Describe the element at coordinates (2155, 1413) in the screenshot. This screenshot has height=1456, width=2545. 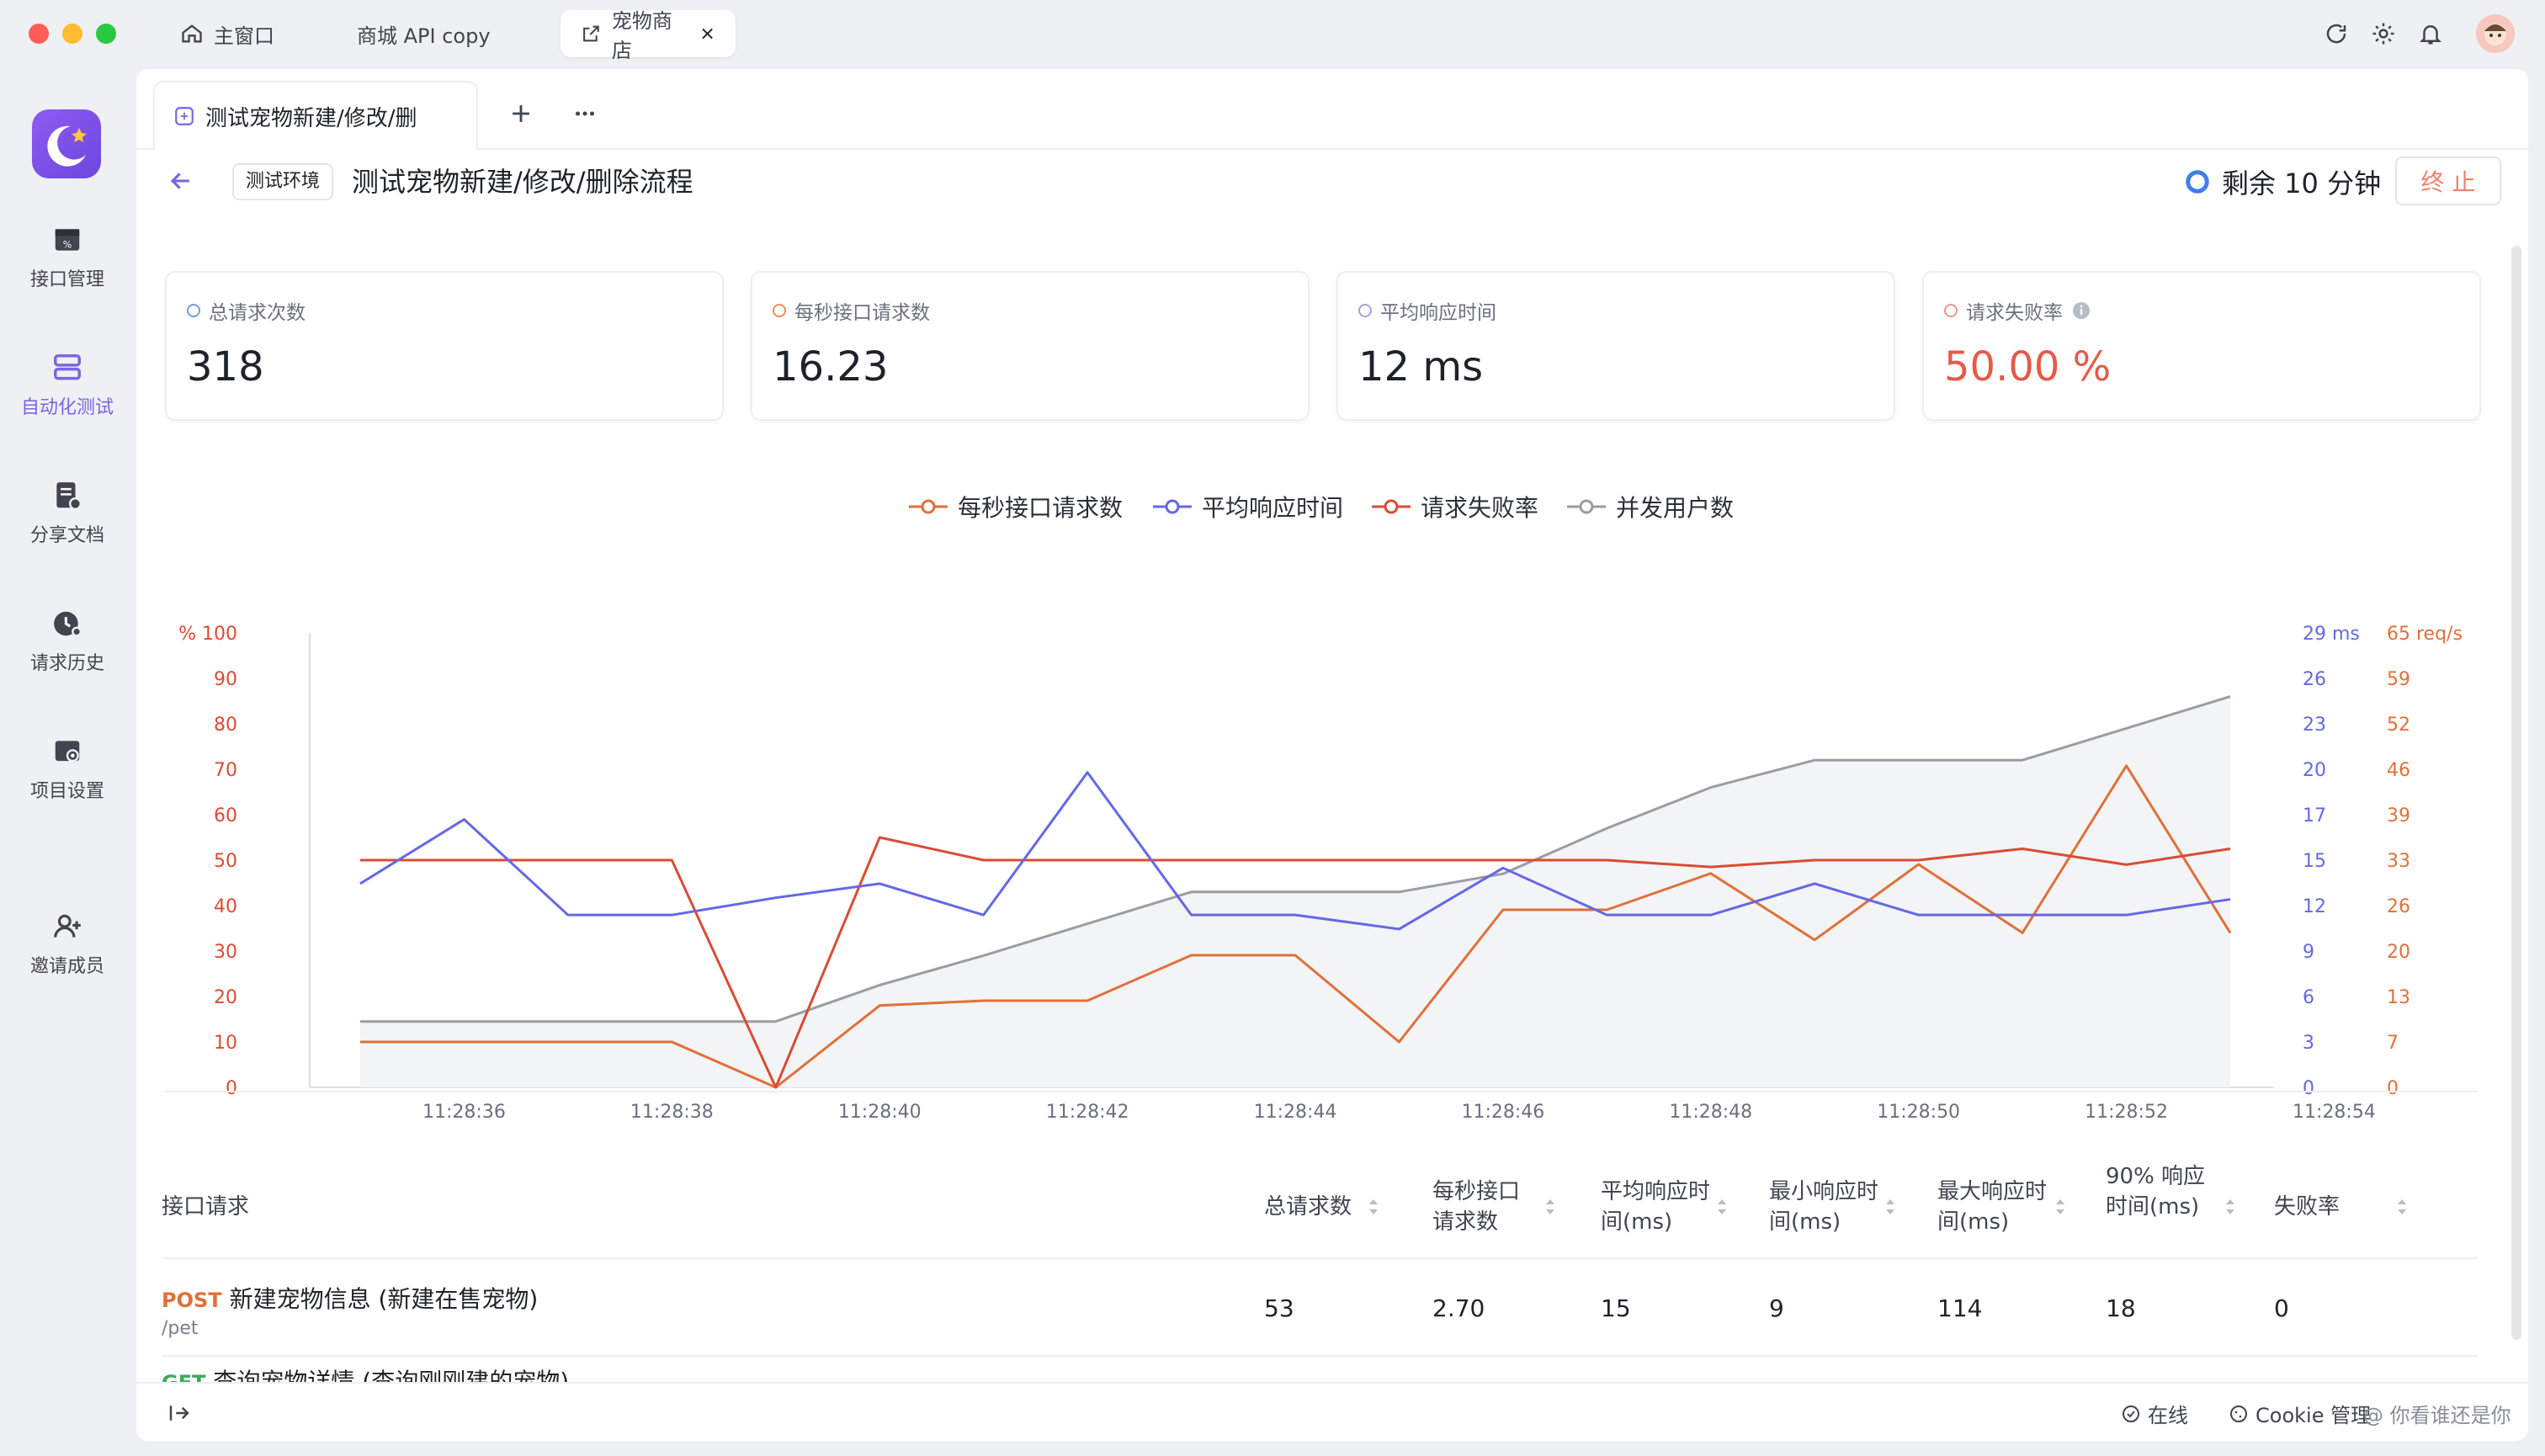
I see `online-status: 在线` at that location.